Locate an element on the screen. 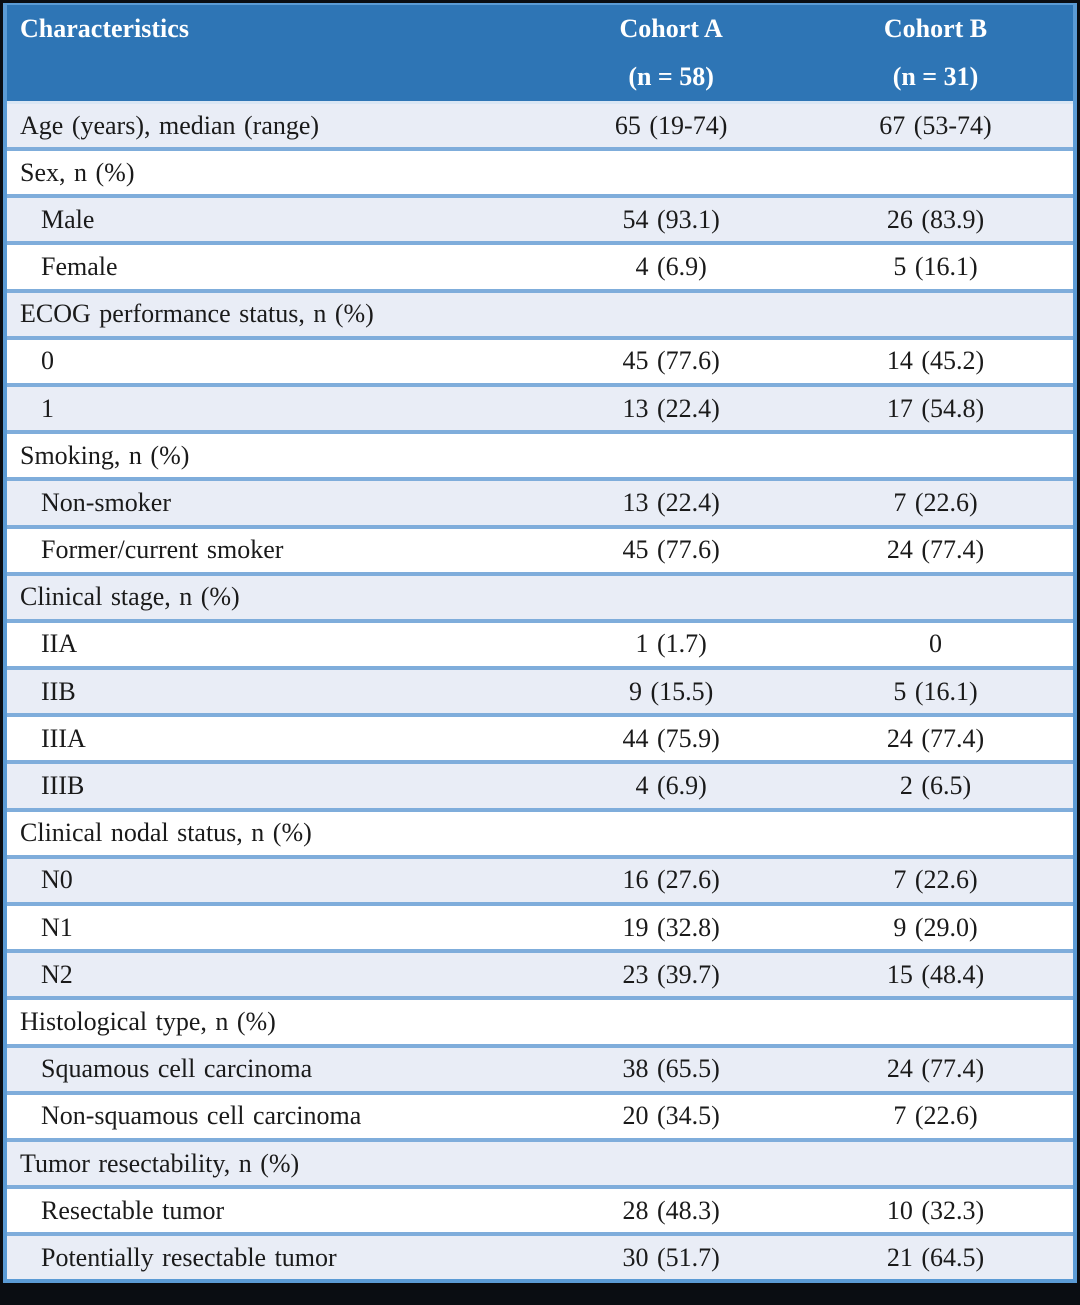 The width and height of the screenshot is (1080, 1305). table-row: Female 4 (6.9) 5 (16.1) is located at coordinates (540, 266).